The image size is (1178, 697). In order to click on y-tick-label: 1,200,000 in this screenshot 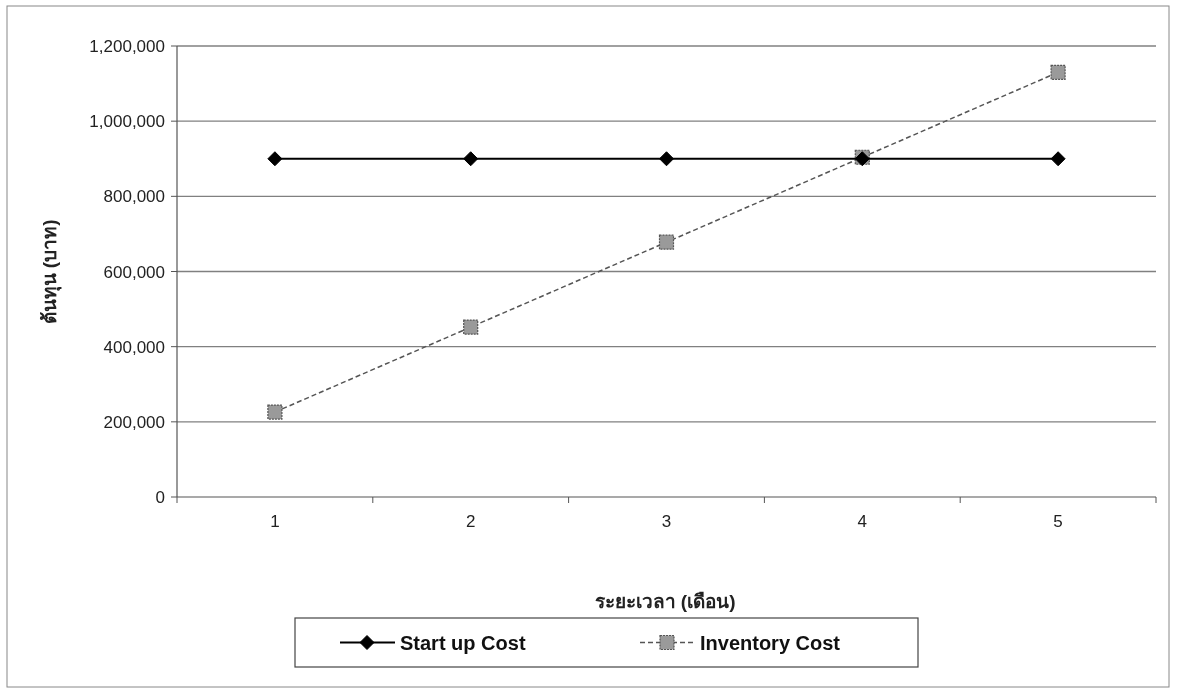, I will do `click(127, 46)`.